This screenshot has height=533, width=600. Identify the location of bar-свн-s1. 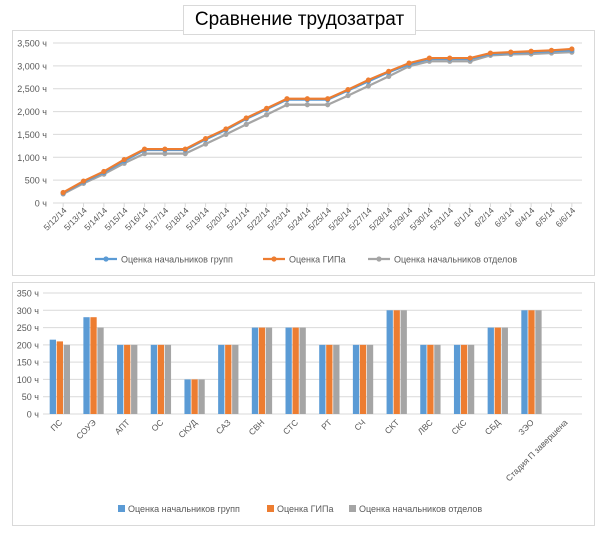
(255, 370).